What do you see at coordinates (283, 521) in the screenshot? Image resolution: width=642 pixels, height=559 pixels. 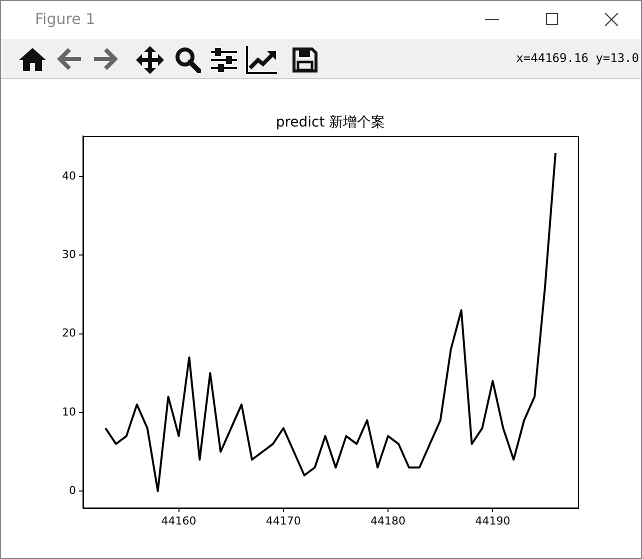 I see `x-tick-label: 44170` at bounding box center [283, 521].